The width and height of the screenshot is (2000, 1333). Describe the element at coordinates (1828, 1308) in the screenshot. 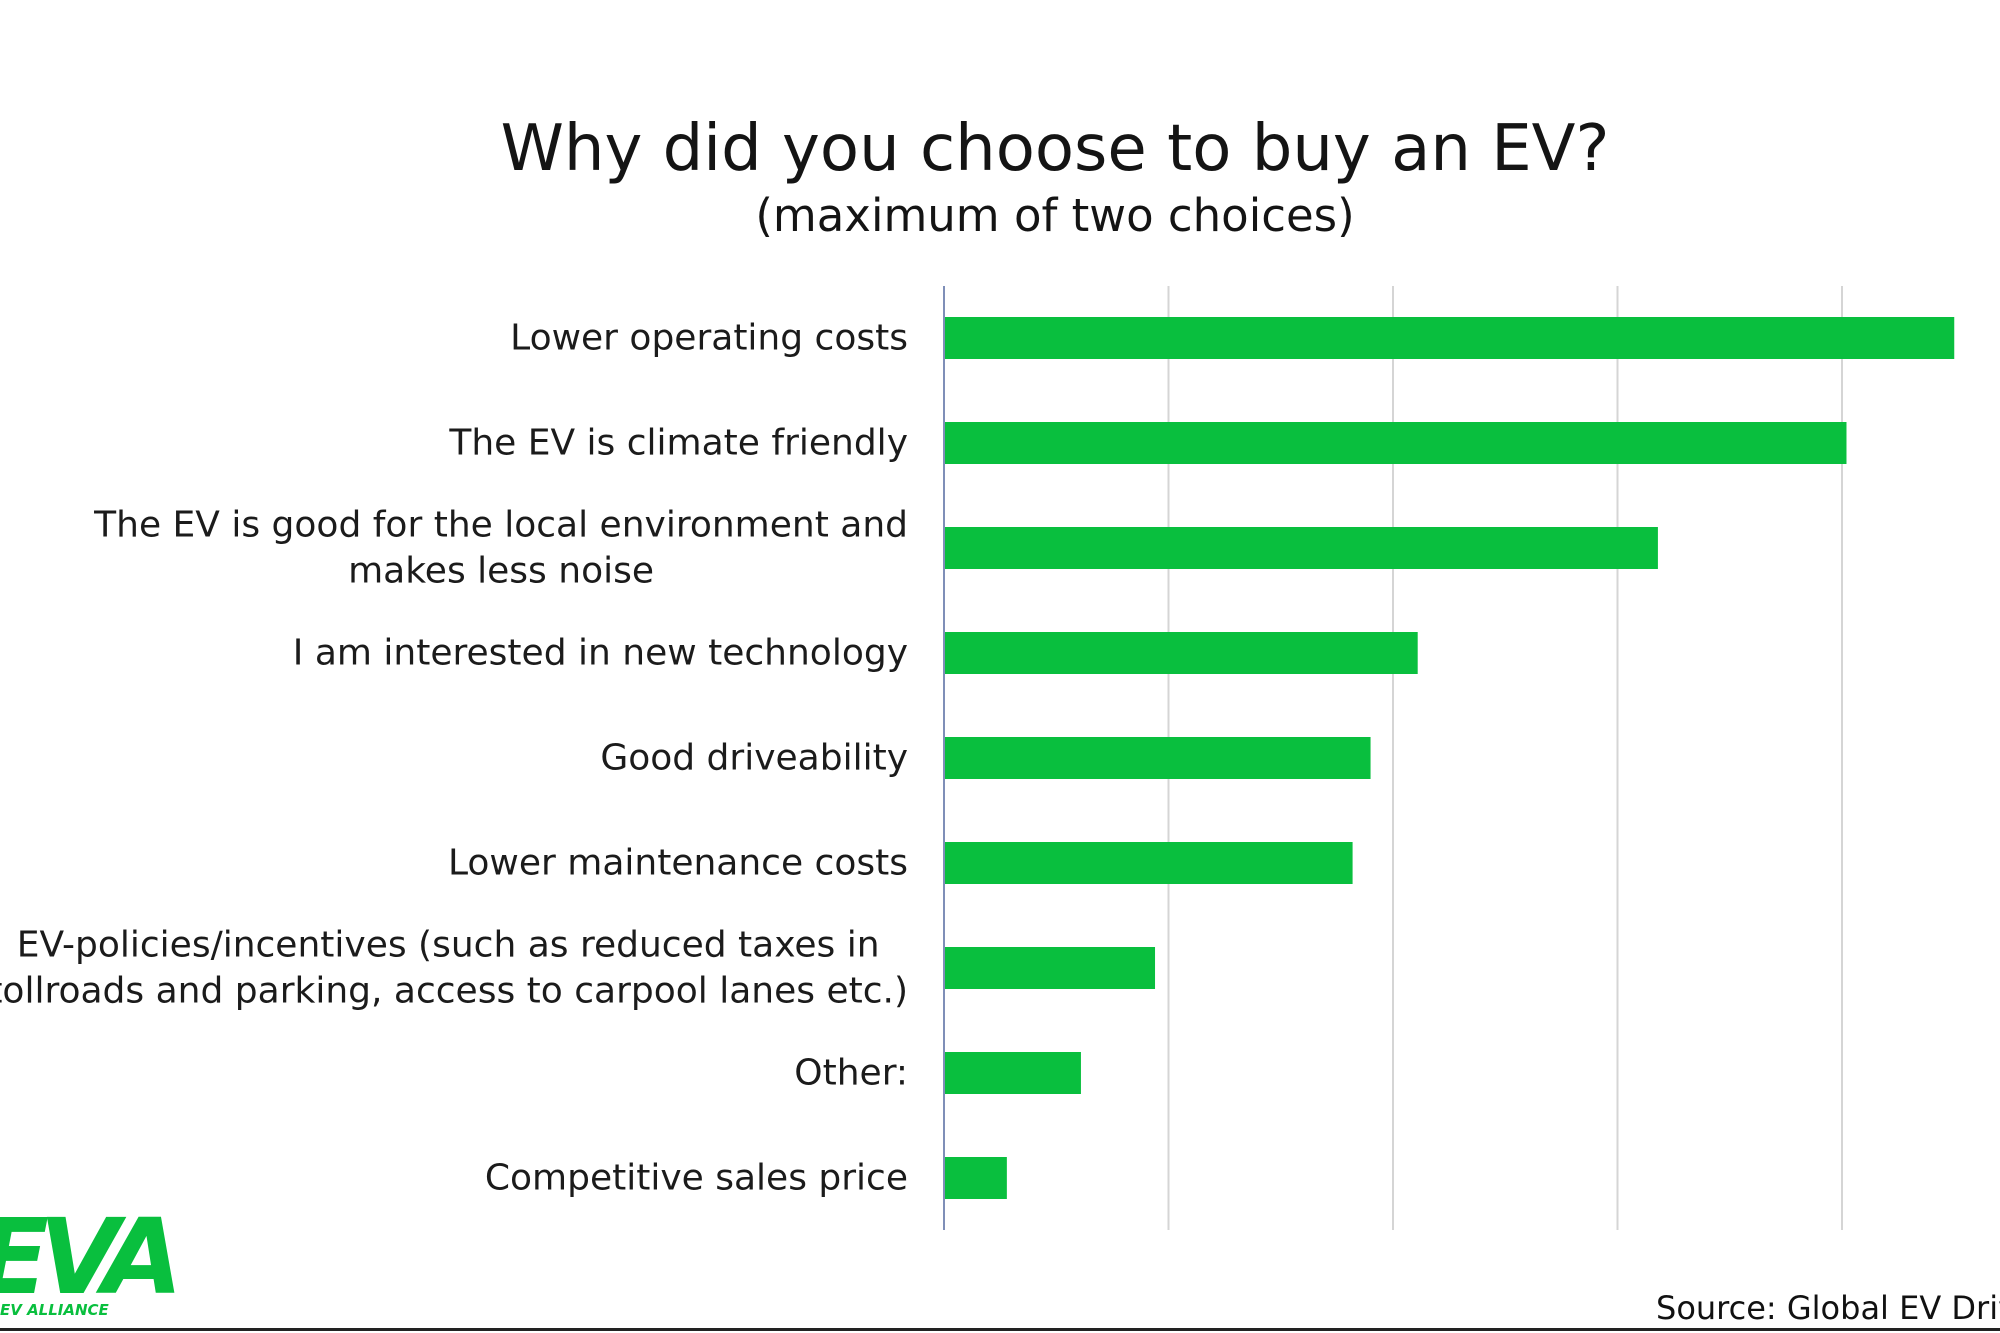

I see `source-note: Source: Global EV Drive` at that location.